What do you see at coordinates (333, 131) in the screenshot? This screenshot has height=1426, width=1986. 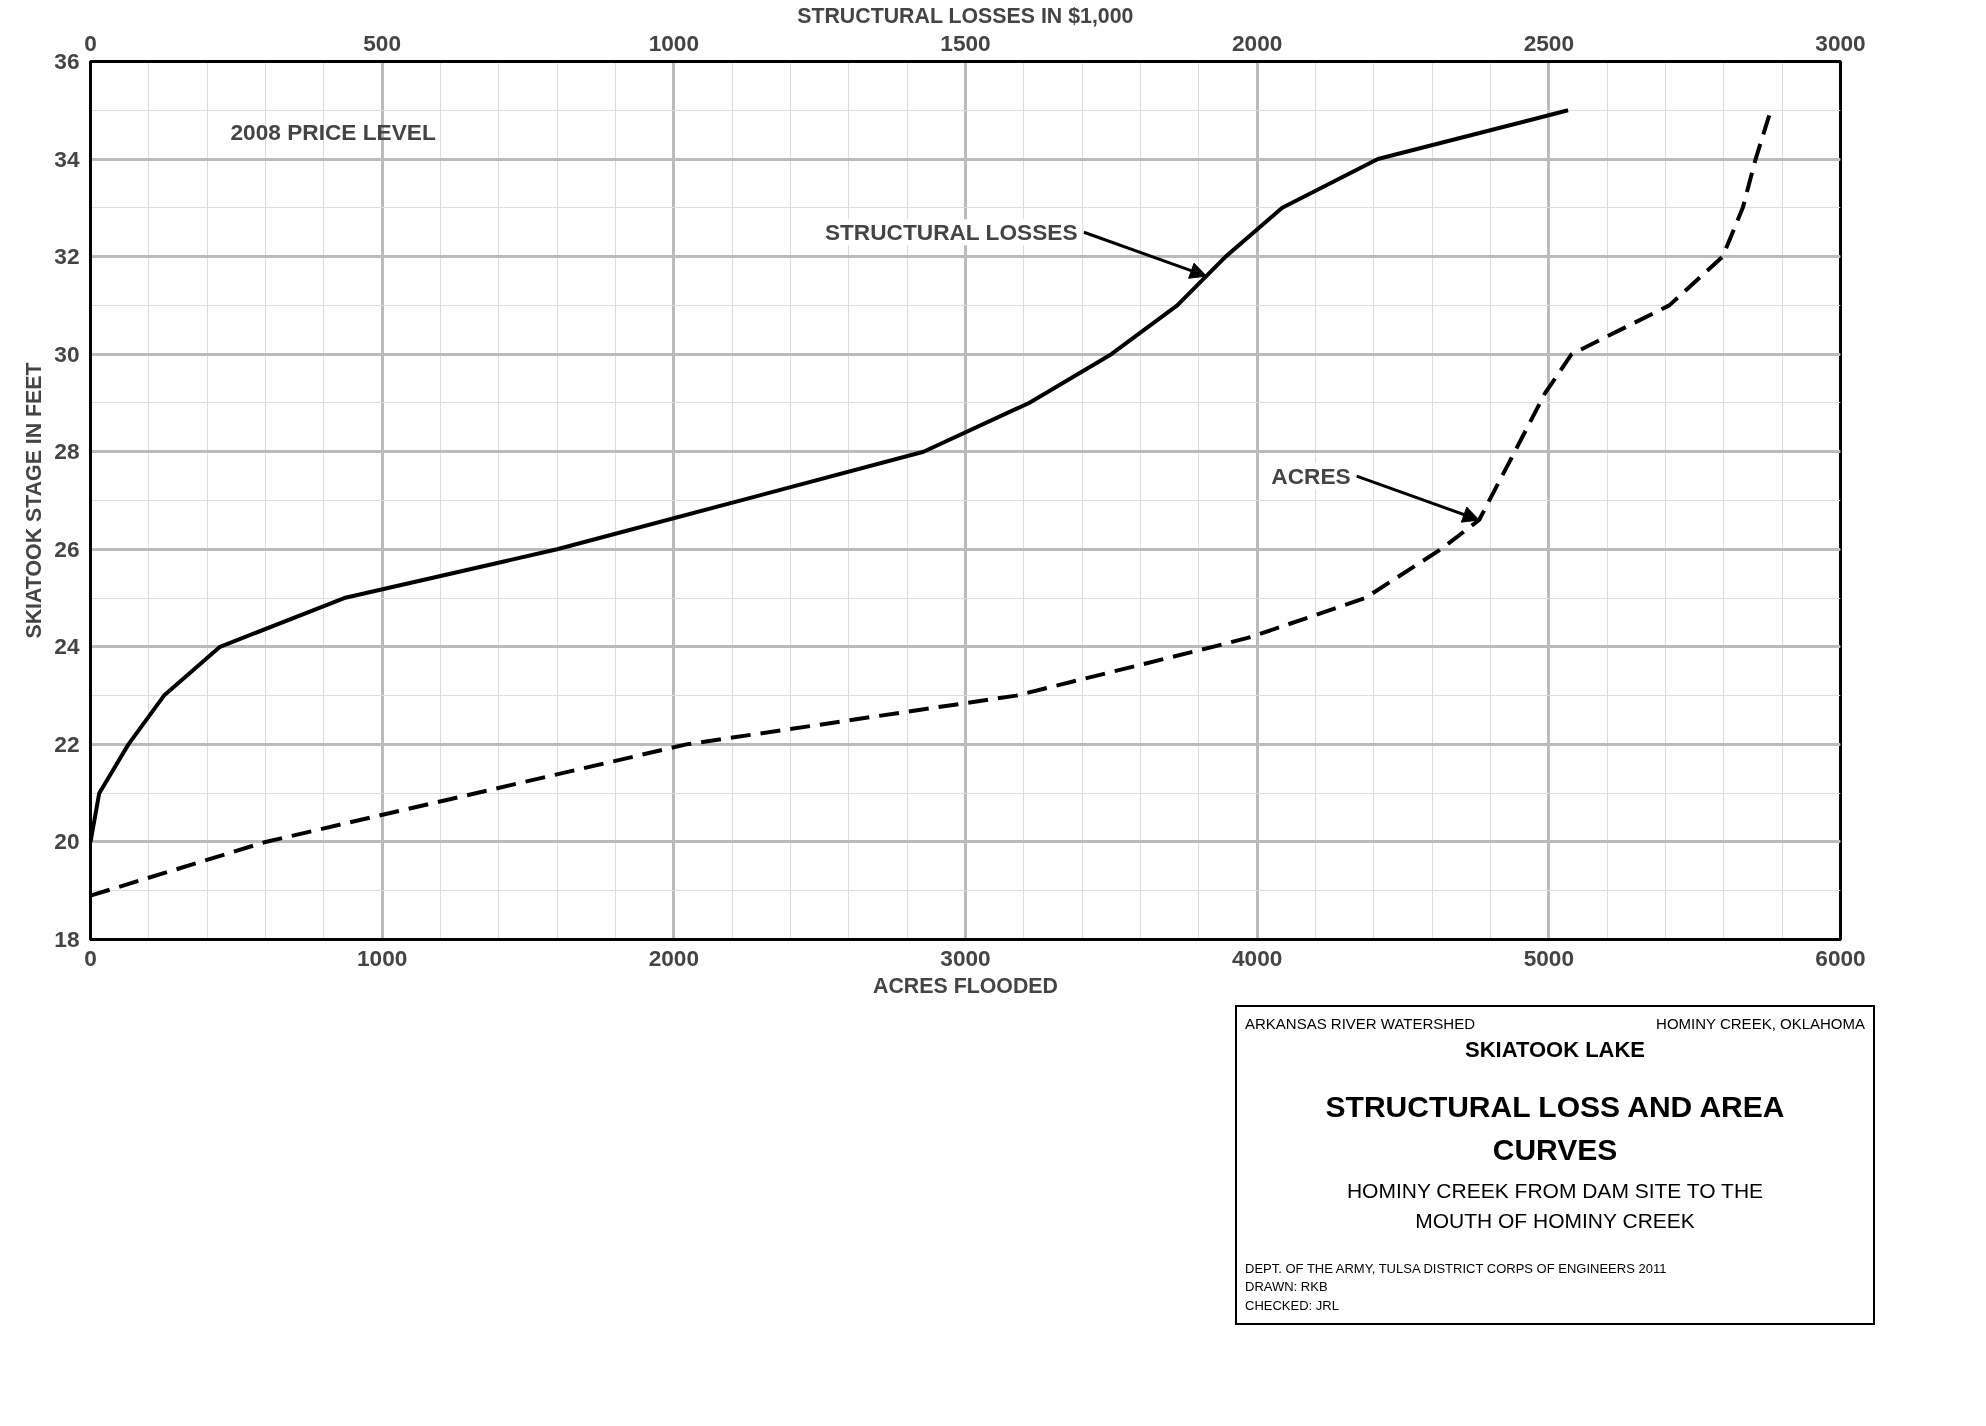 I see `annotation: 2008 PRICE LEVEL` at bounding box center [333, 131].